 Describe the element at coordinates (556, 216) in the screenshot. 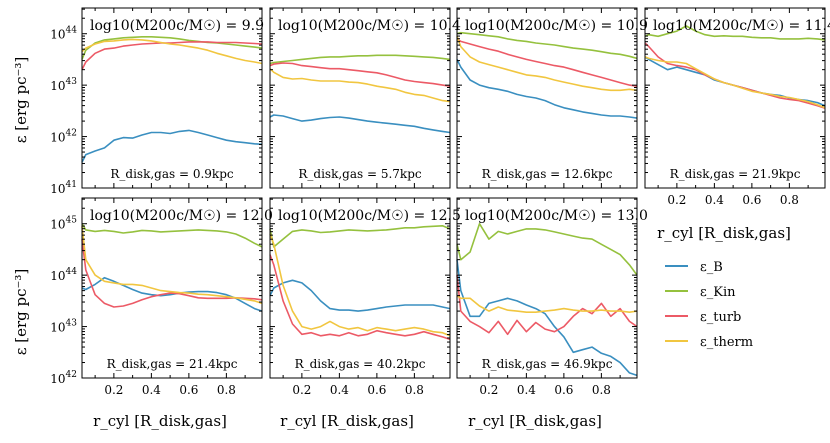

I see `panel-title: log10(M200c/M☉) = 13.0` at that location.